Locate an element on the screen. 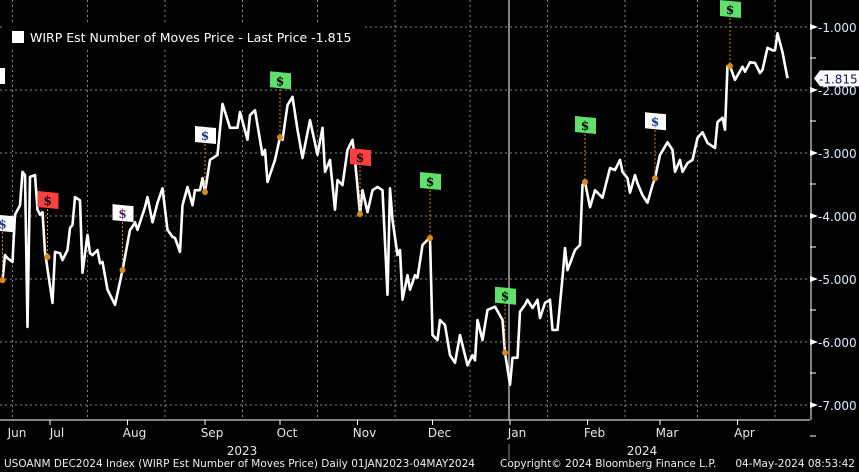  y-tick-label: -1.000 is located at coordinates (837, 28).